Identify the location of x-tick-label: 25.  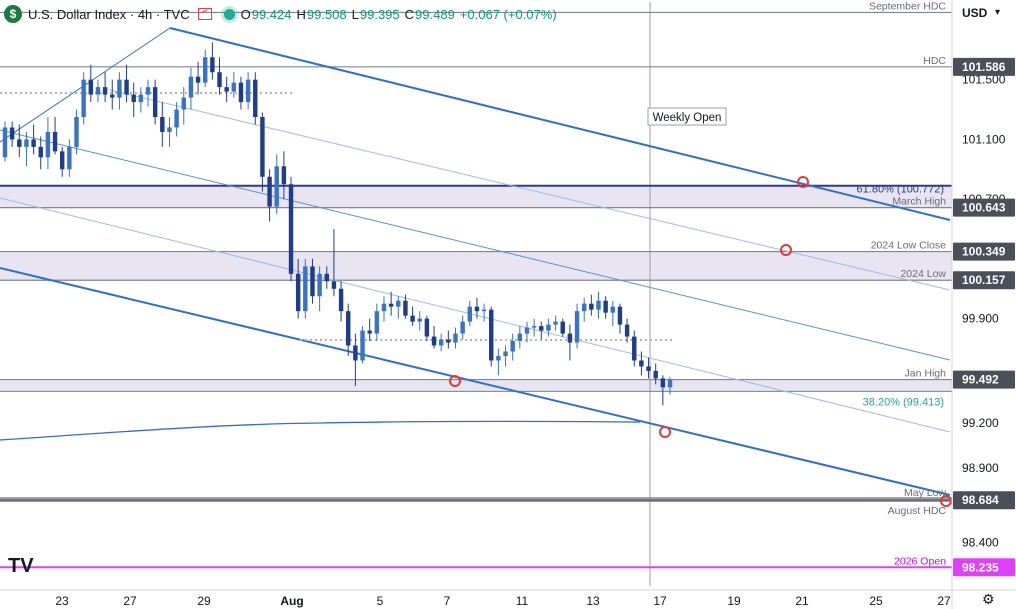
(876, 601).